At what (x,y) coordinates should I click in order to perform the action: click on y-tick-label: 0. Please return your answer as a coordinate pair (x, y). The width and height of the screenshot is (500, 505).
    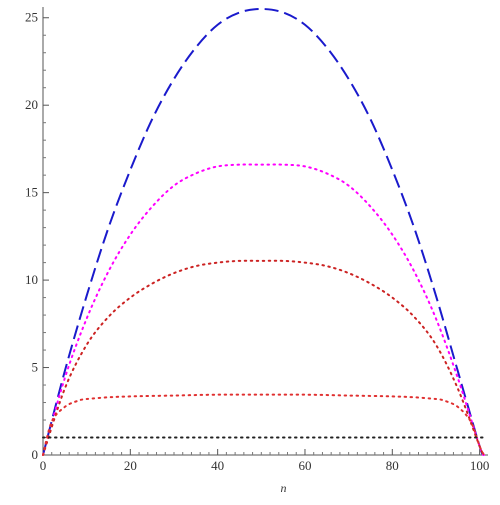
    Looking at the image, I should click on (35, 454).